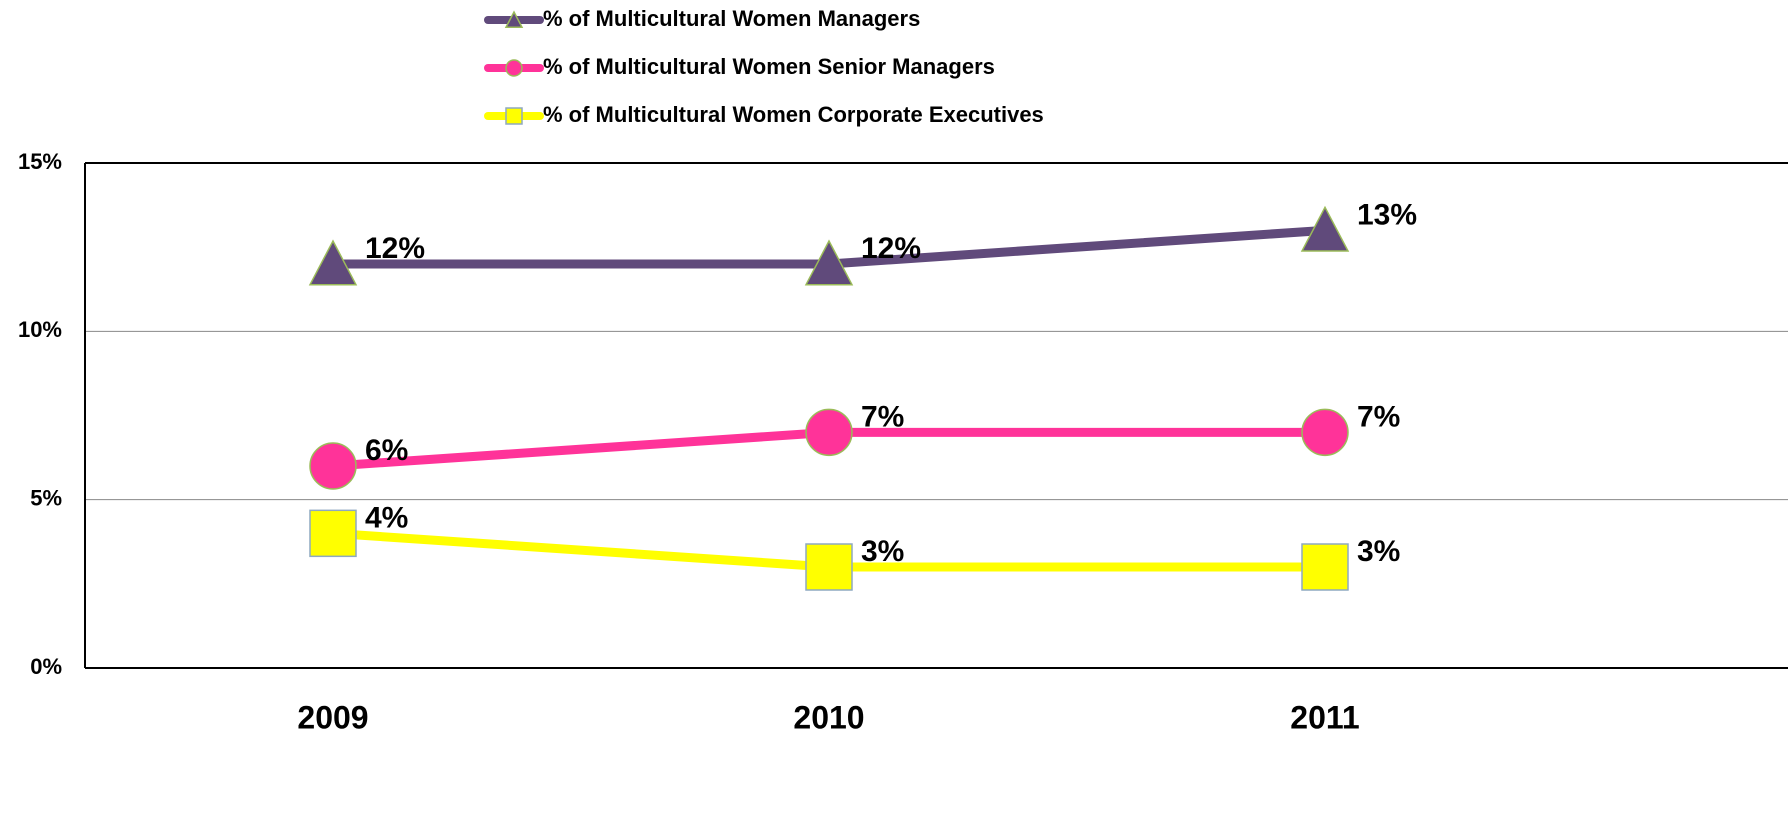 This screenshot has height=838, width=1788. Describe the element at coordinates (828, 717) in the screenshot. I see `x-tick-label: 2010` at that location.